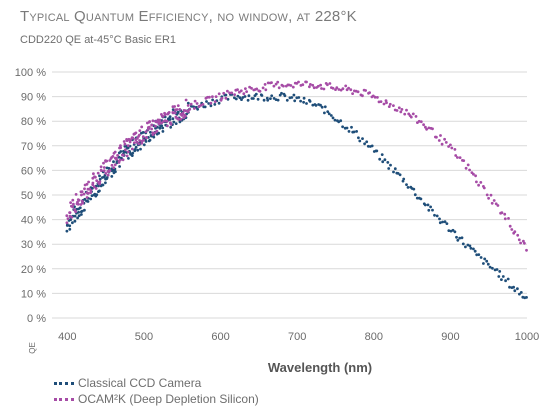 This screenshot has width=555, height=412. What do you see at coordinates (168, 399) in the screenshot?
I see `legend-label-ocam: OCAM²K (Deep Depletion Silicon)` at bounding box center [168, 399].